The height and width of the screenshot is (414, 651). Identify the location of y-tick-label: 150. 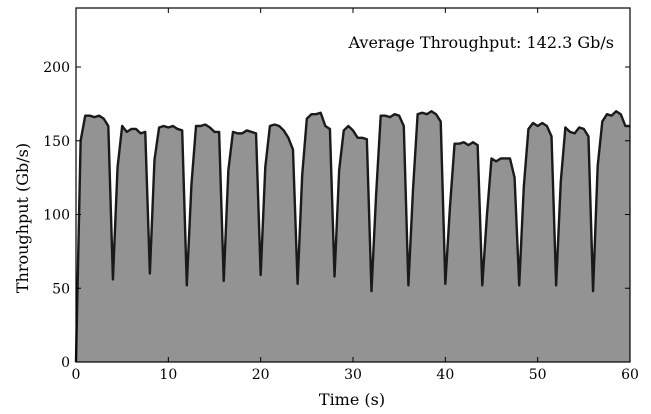
(56, 142).